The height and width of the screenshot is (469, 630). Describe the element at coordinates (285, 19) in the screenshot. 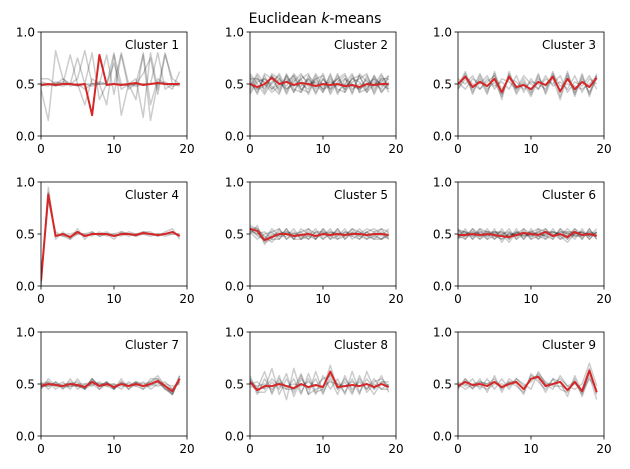

I see `title-prefix: Euclidean` at that location.